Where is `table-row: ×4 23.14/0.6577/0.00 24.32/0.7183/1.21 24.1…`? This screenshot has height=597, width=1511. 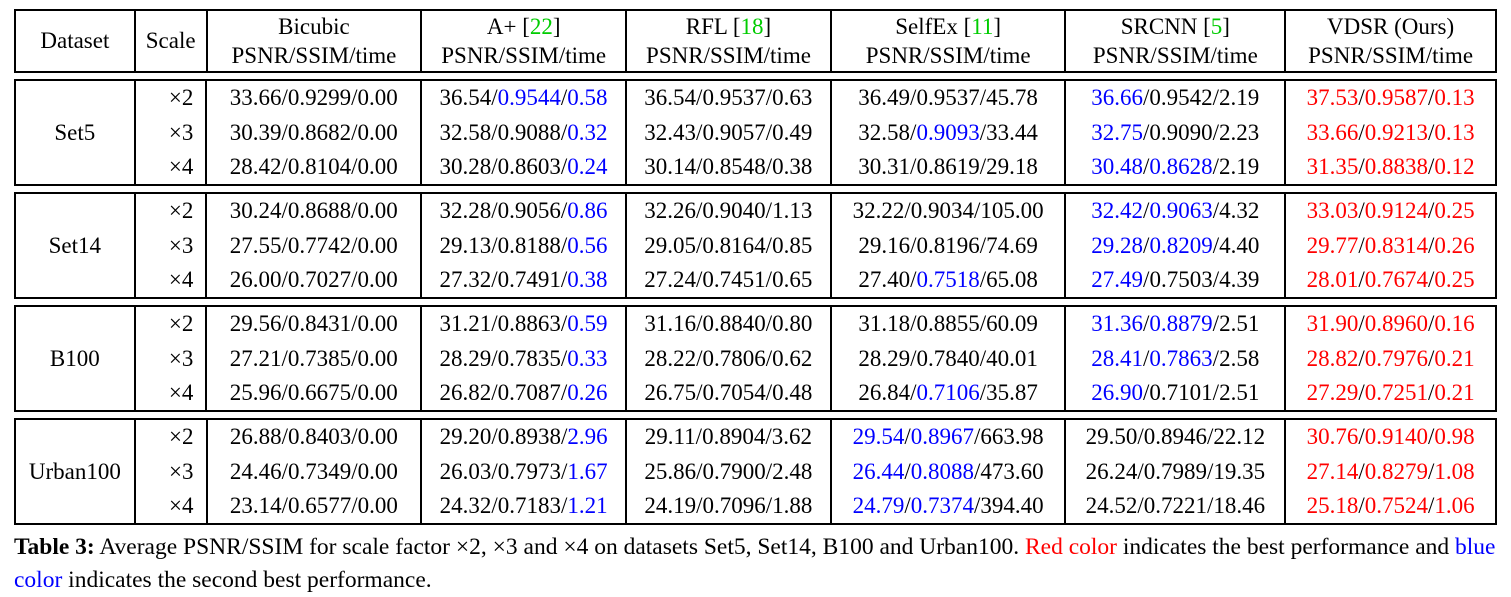 table-row: ×4 23.14/0.6577/0.00 24.32/0.7183/1.21 24.1… is located at coordinates (755, 506).